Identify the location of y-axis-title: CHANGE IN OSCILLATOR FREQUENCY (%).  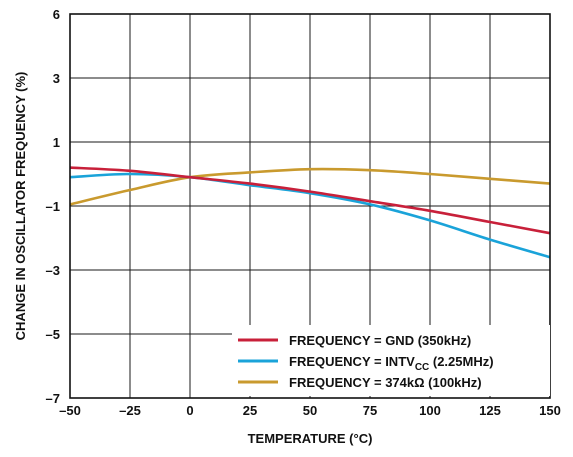
(20, 206).